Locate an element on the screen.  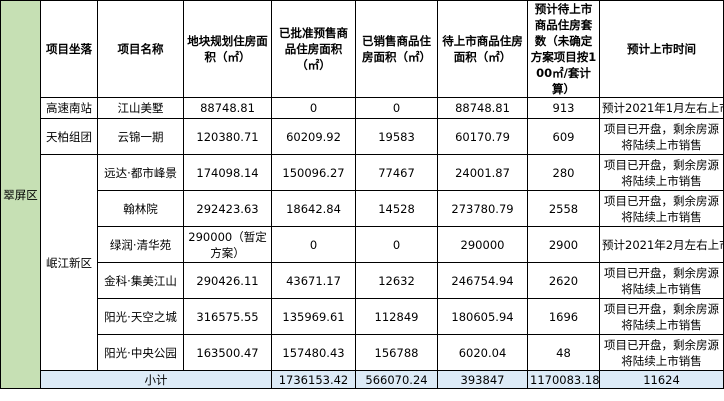
project-name-cell: 远达·都市峰景 is located at coordinates (140, 172).